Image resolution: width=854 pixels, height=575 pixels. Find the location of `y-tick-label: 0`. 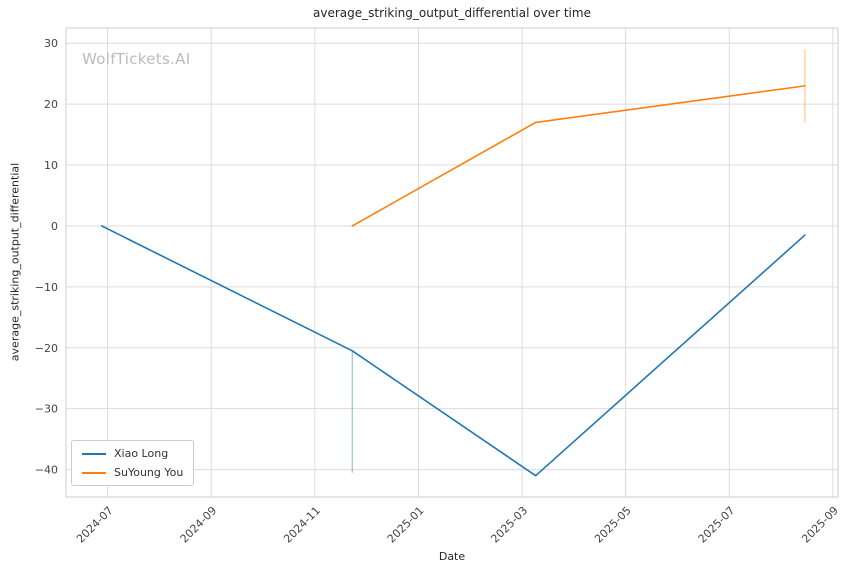

y-tick-label: 0 is located at coordinates (54, 226).